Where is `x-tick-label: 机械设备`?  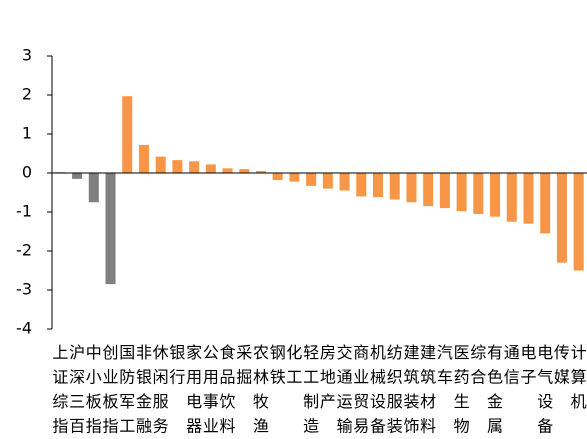
x-tick-label: 机械设备 is located at coordinates (378, 389).